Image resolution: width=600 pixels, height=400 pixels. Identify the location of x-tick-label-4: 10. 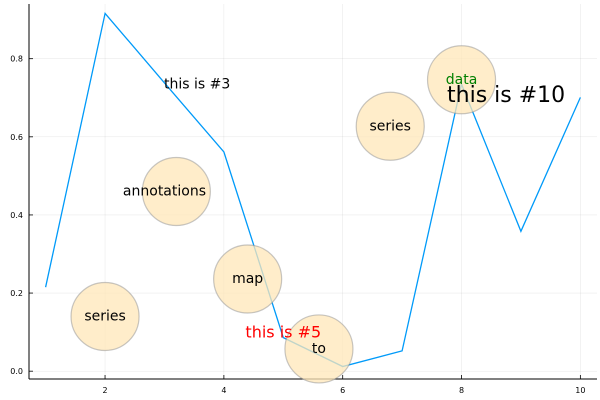
(580, 390).